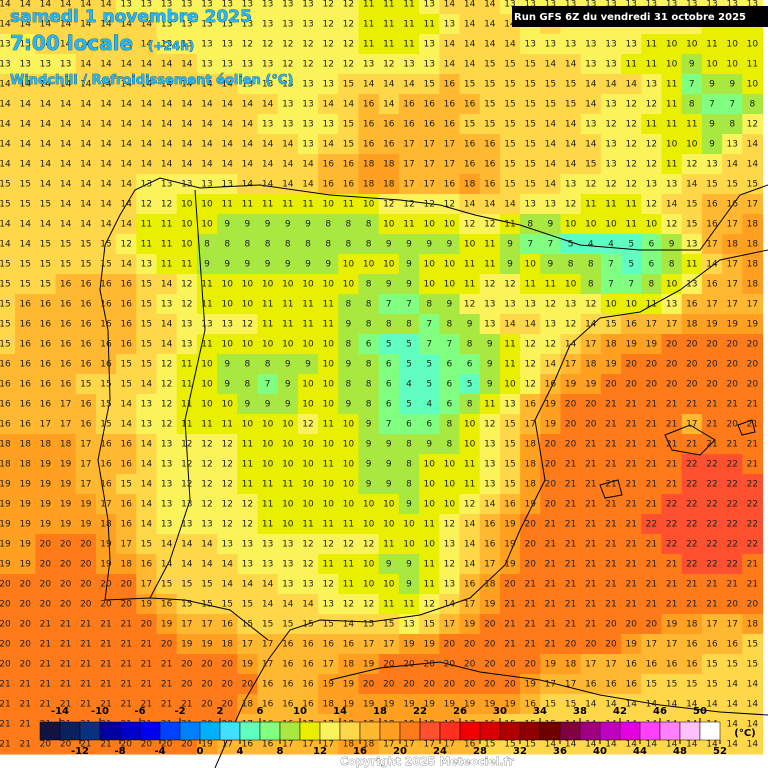 This screenshot has height=768, width=768. Describe the element at coordinates (151, 80) in the screenshot. I see `parameter: Windchill / Refroidissement éolien (°C)` at that location.